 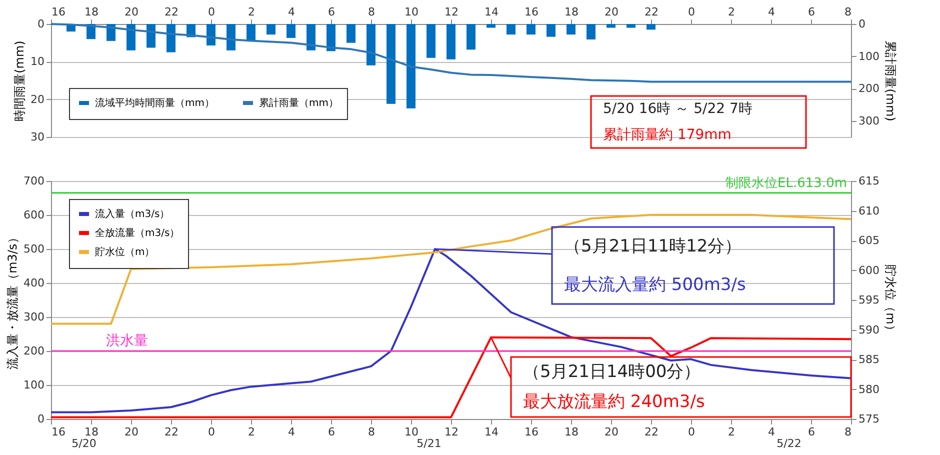 What do you see at coordinates (34, 283) in the screenshot?
I see `y-tick-label: 400` at bounding box center [34, 283].